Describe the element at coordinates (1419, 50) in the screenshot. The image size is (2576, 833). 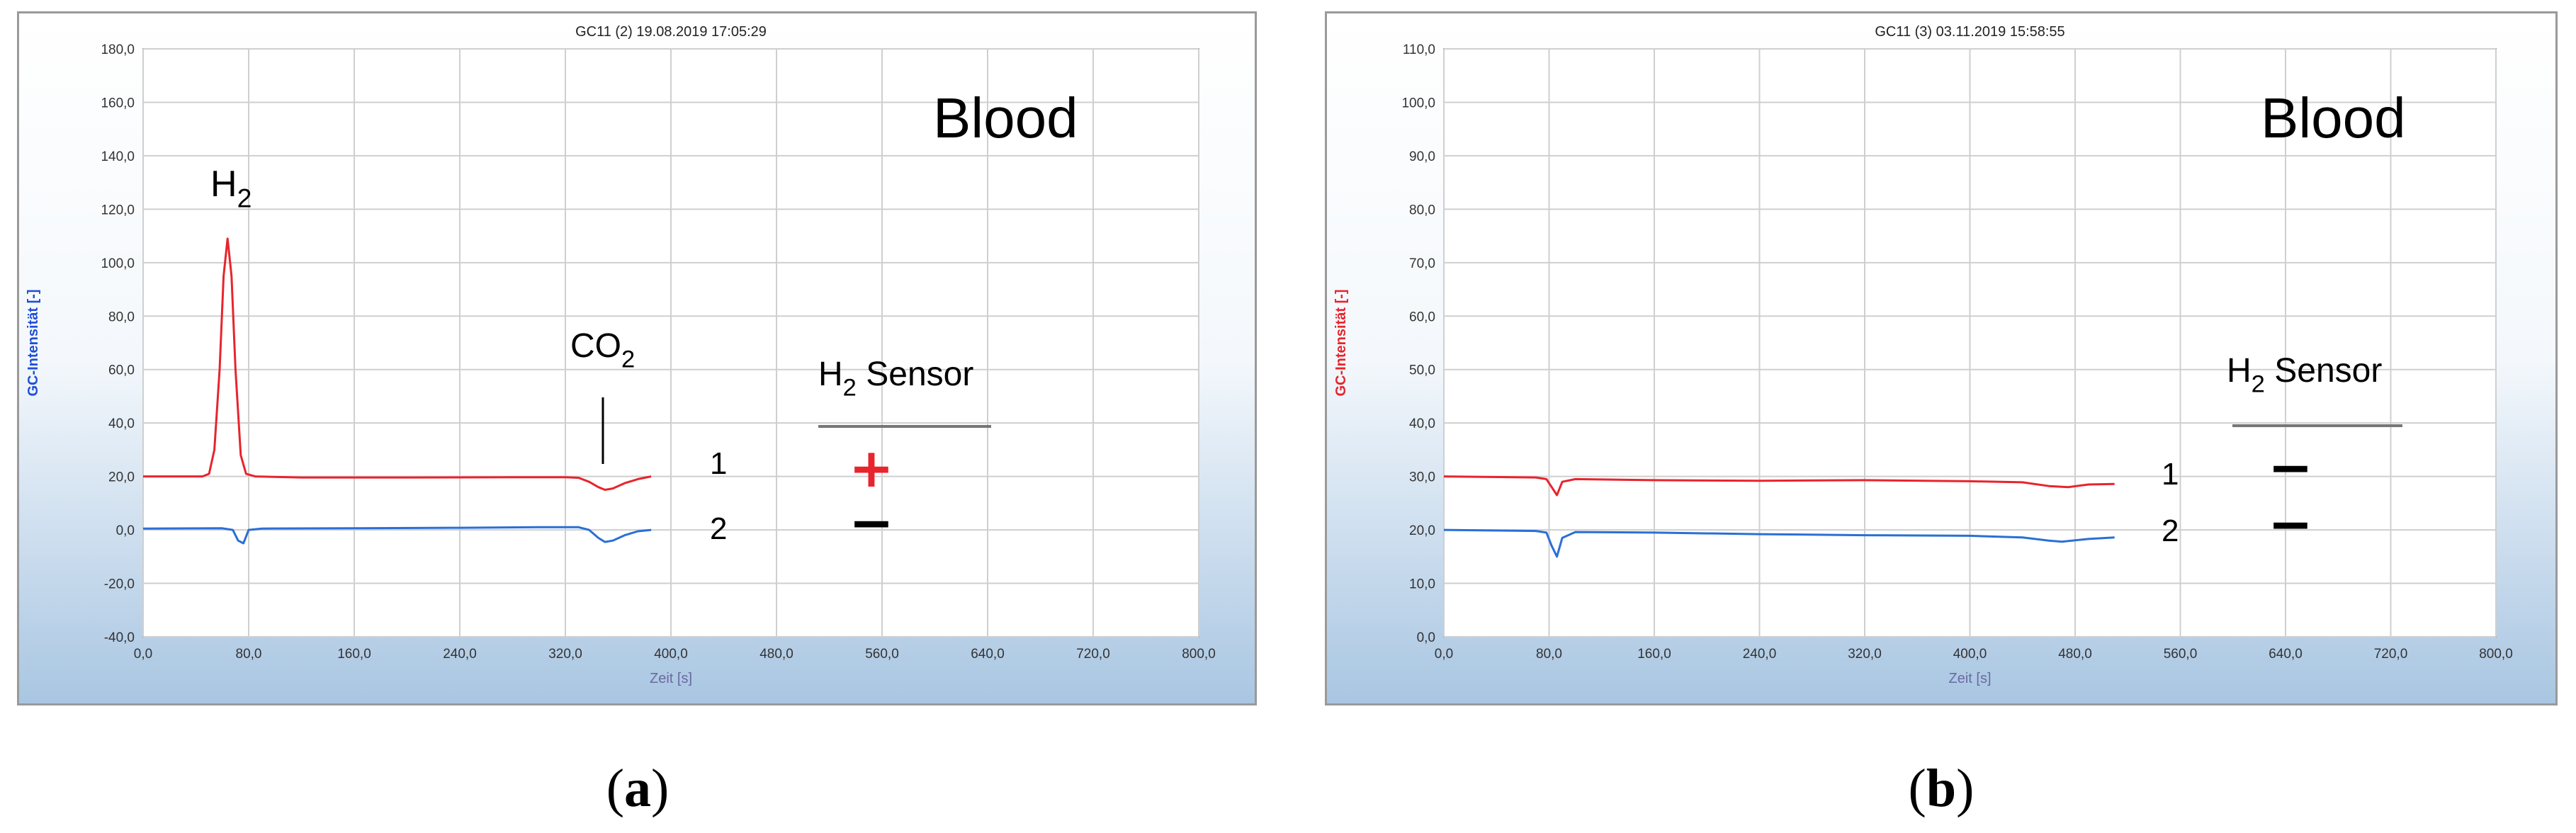
I see `y-tick-label: 110,0` at that location.